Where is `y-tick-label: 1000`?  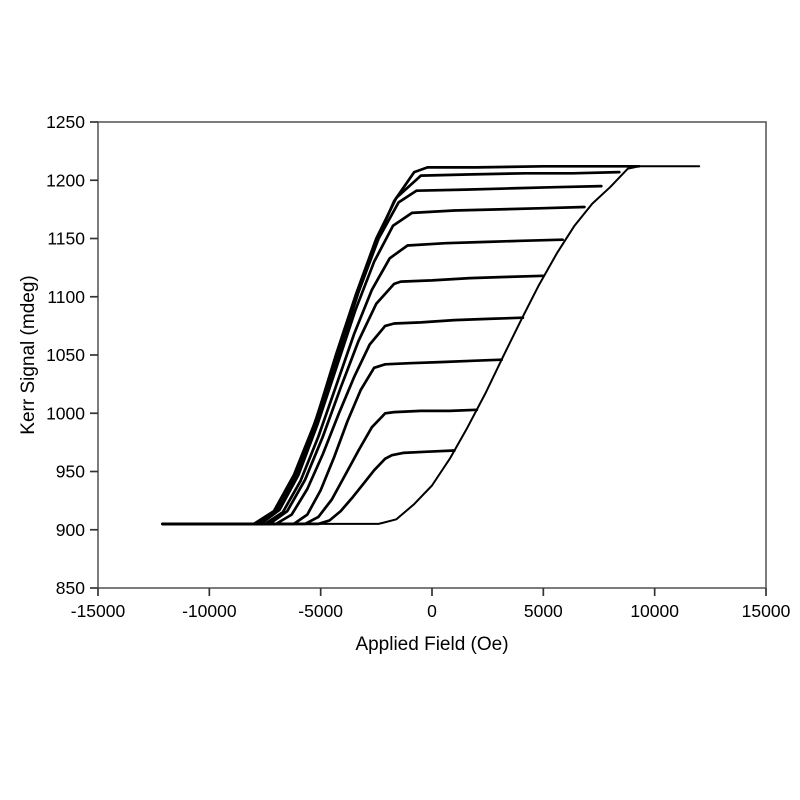 y-tick-label: 1000 is located at coordinates (65, 413).